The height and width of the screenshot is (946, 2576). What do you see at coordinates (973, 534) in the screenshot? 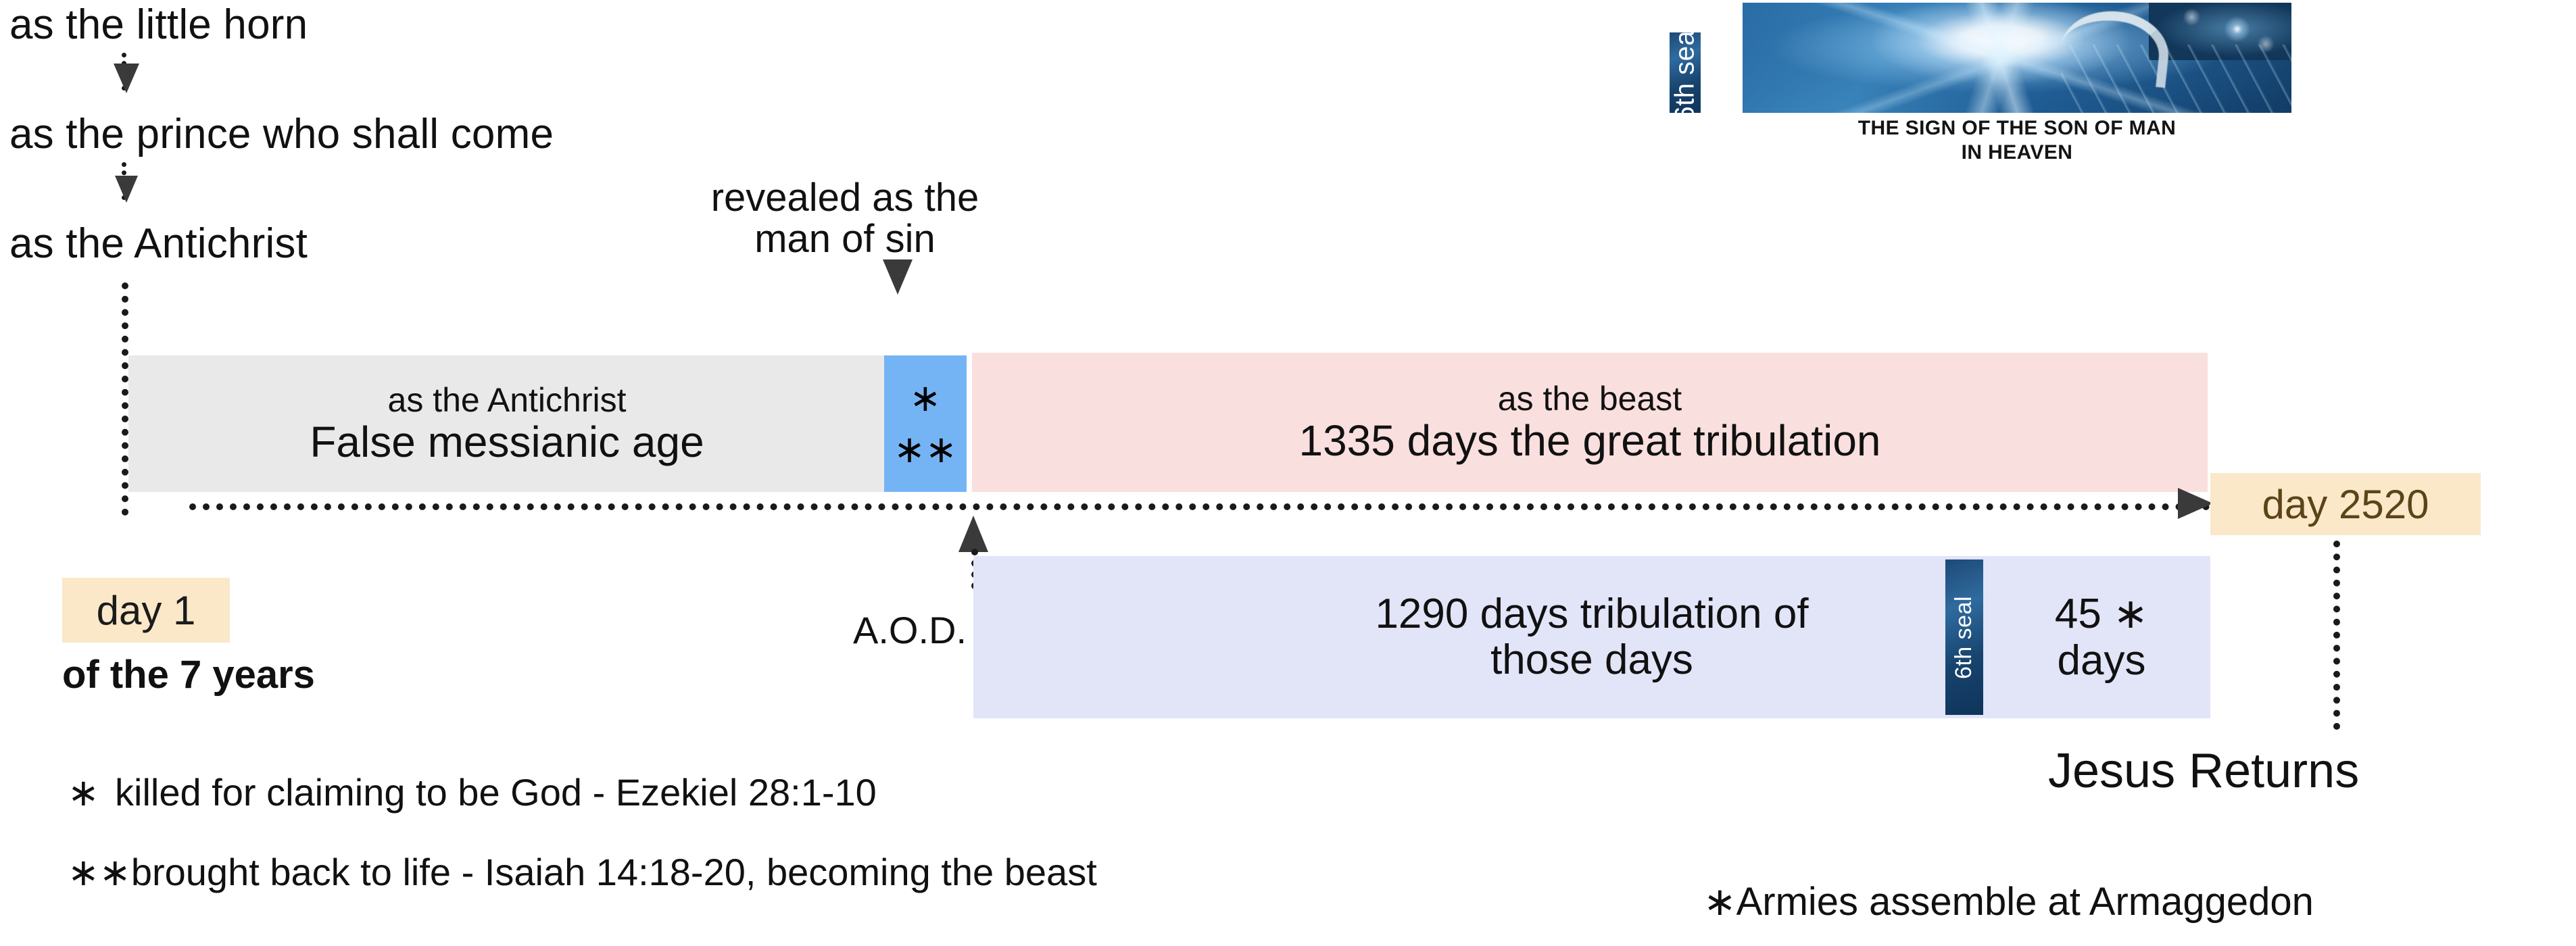
I see `arrow-up-icon` at bounding box center [973, 534].